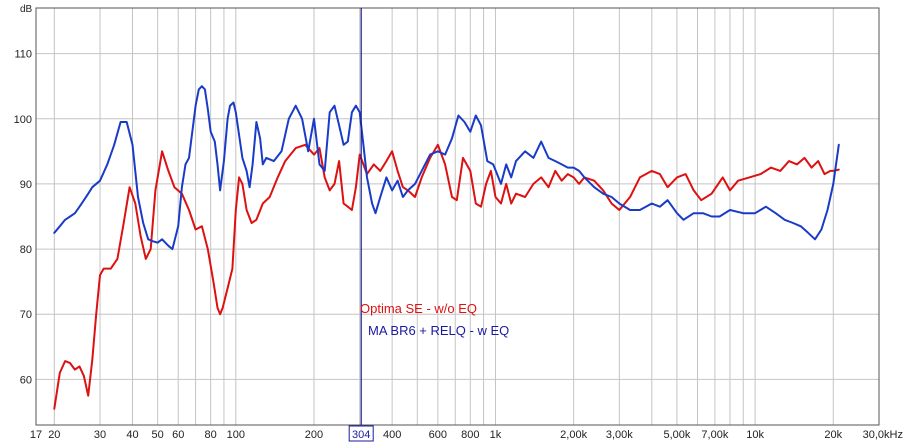  What do you see at coordinates (23, 55) in the screenshot?
I see `y-tick-label: 110` at bounding box center [23, 55].